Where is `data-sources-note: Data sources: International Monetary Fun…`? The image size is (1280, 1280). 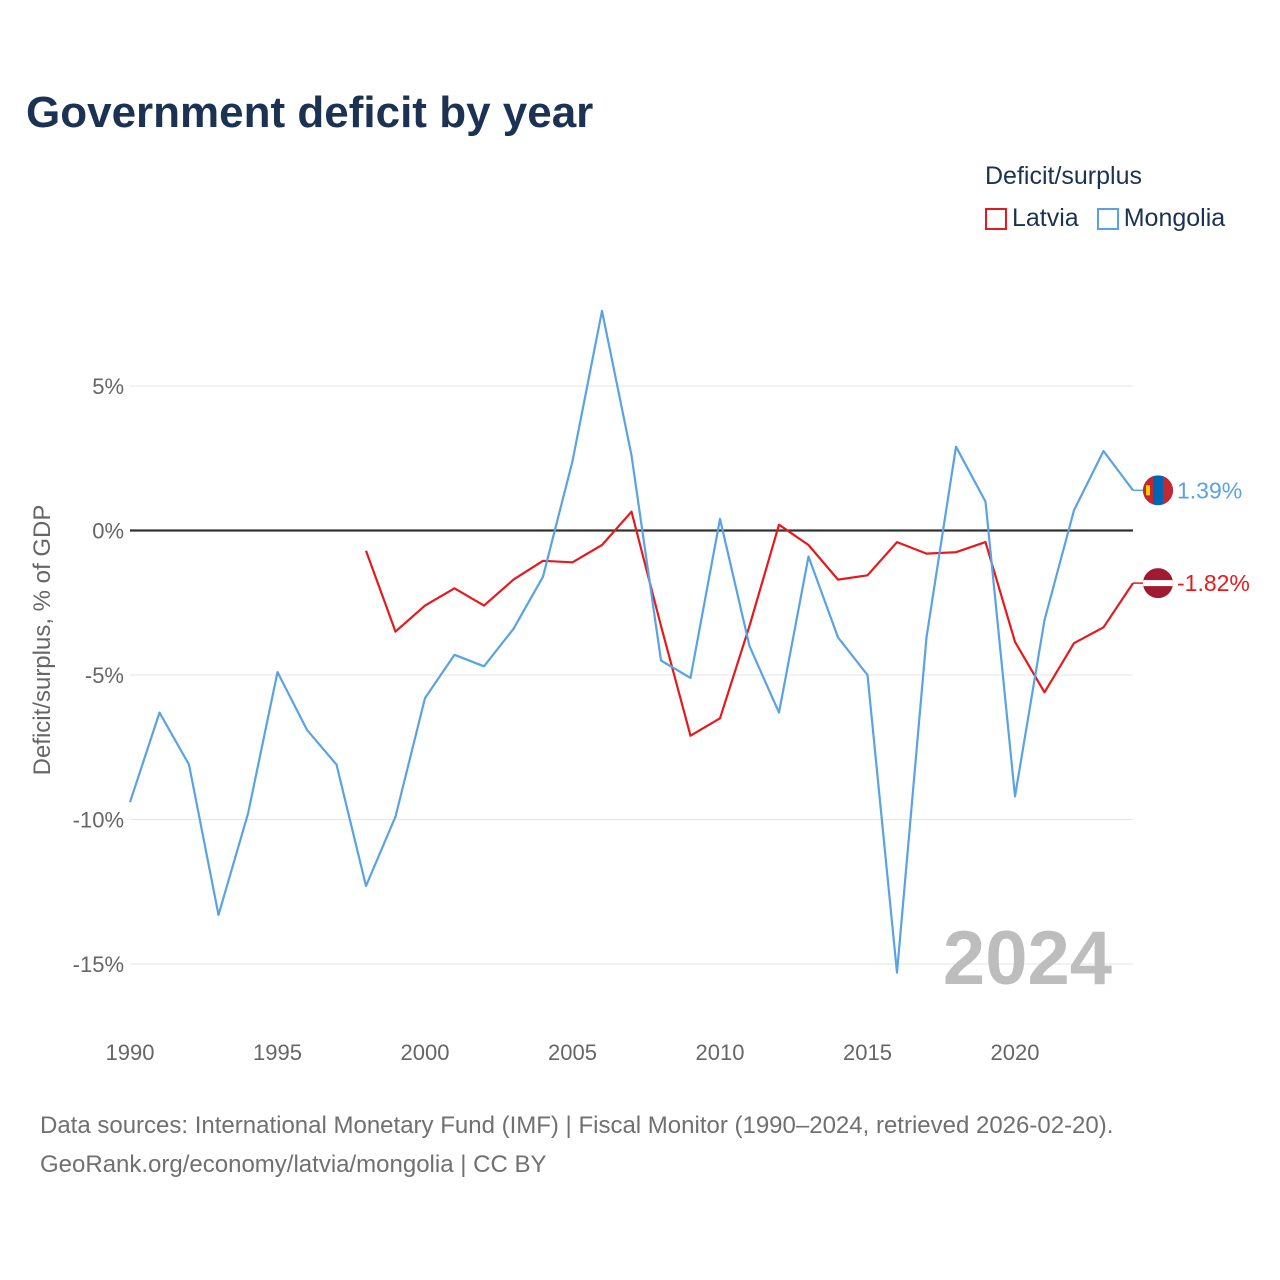 data-sources-note: Data sources: International Monetary Fun… is located at coordinates (577, 1125).